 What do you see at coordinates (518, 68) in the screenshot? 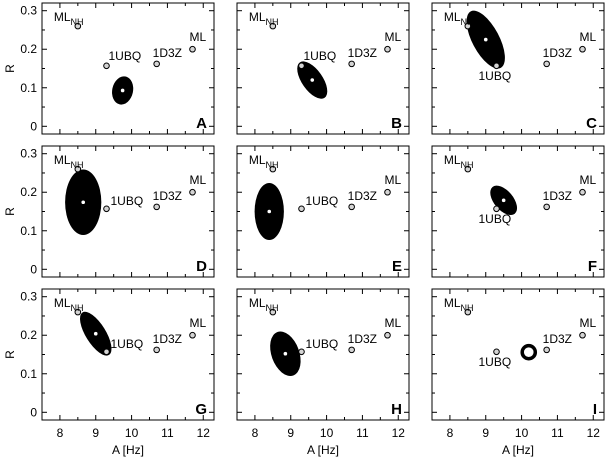
I see `panel-c: MLNH 1UBQ 1D3Z ML C` at bounding box center [518, 68].